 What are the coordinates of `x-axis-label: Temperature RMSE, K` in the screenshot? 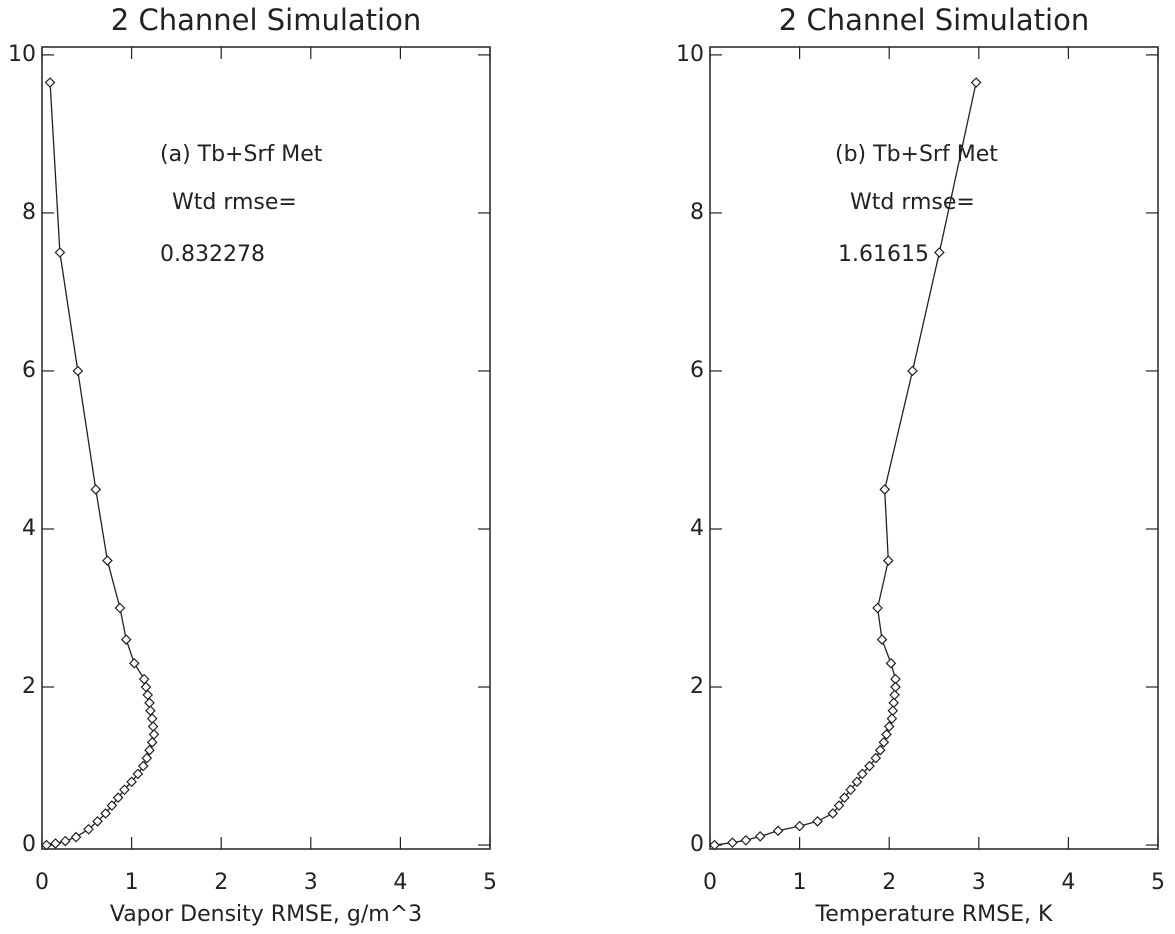 It's located at (934, 914).